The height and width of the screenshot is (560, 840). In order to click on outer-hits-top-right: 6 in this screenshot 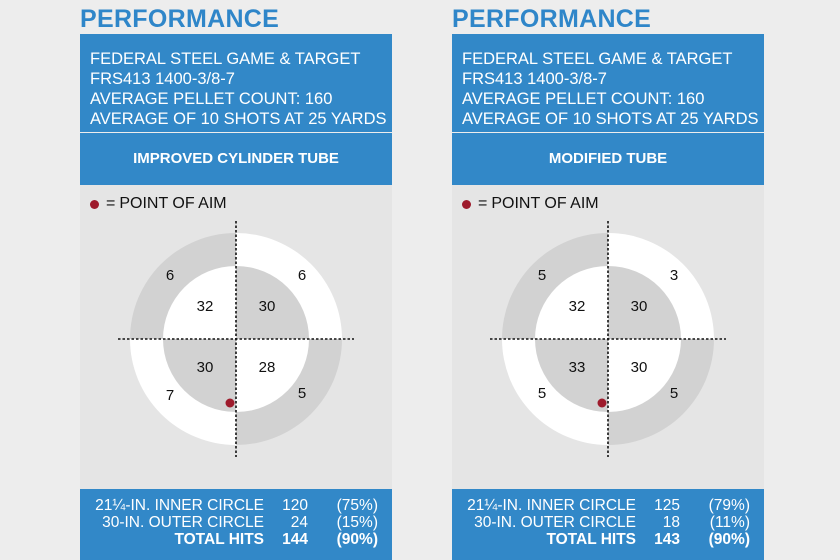, I will do `click(302, 275)`.